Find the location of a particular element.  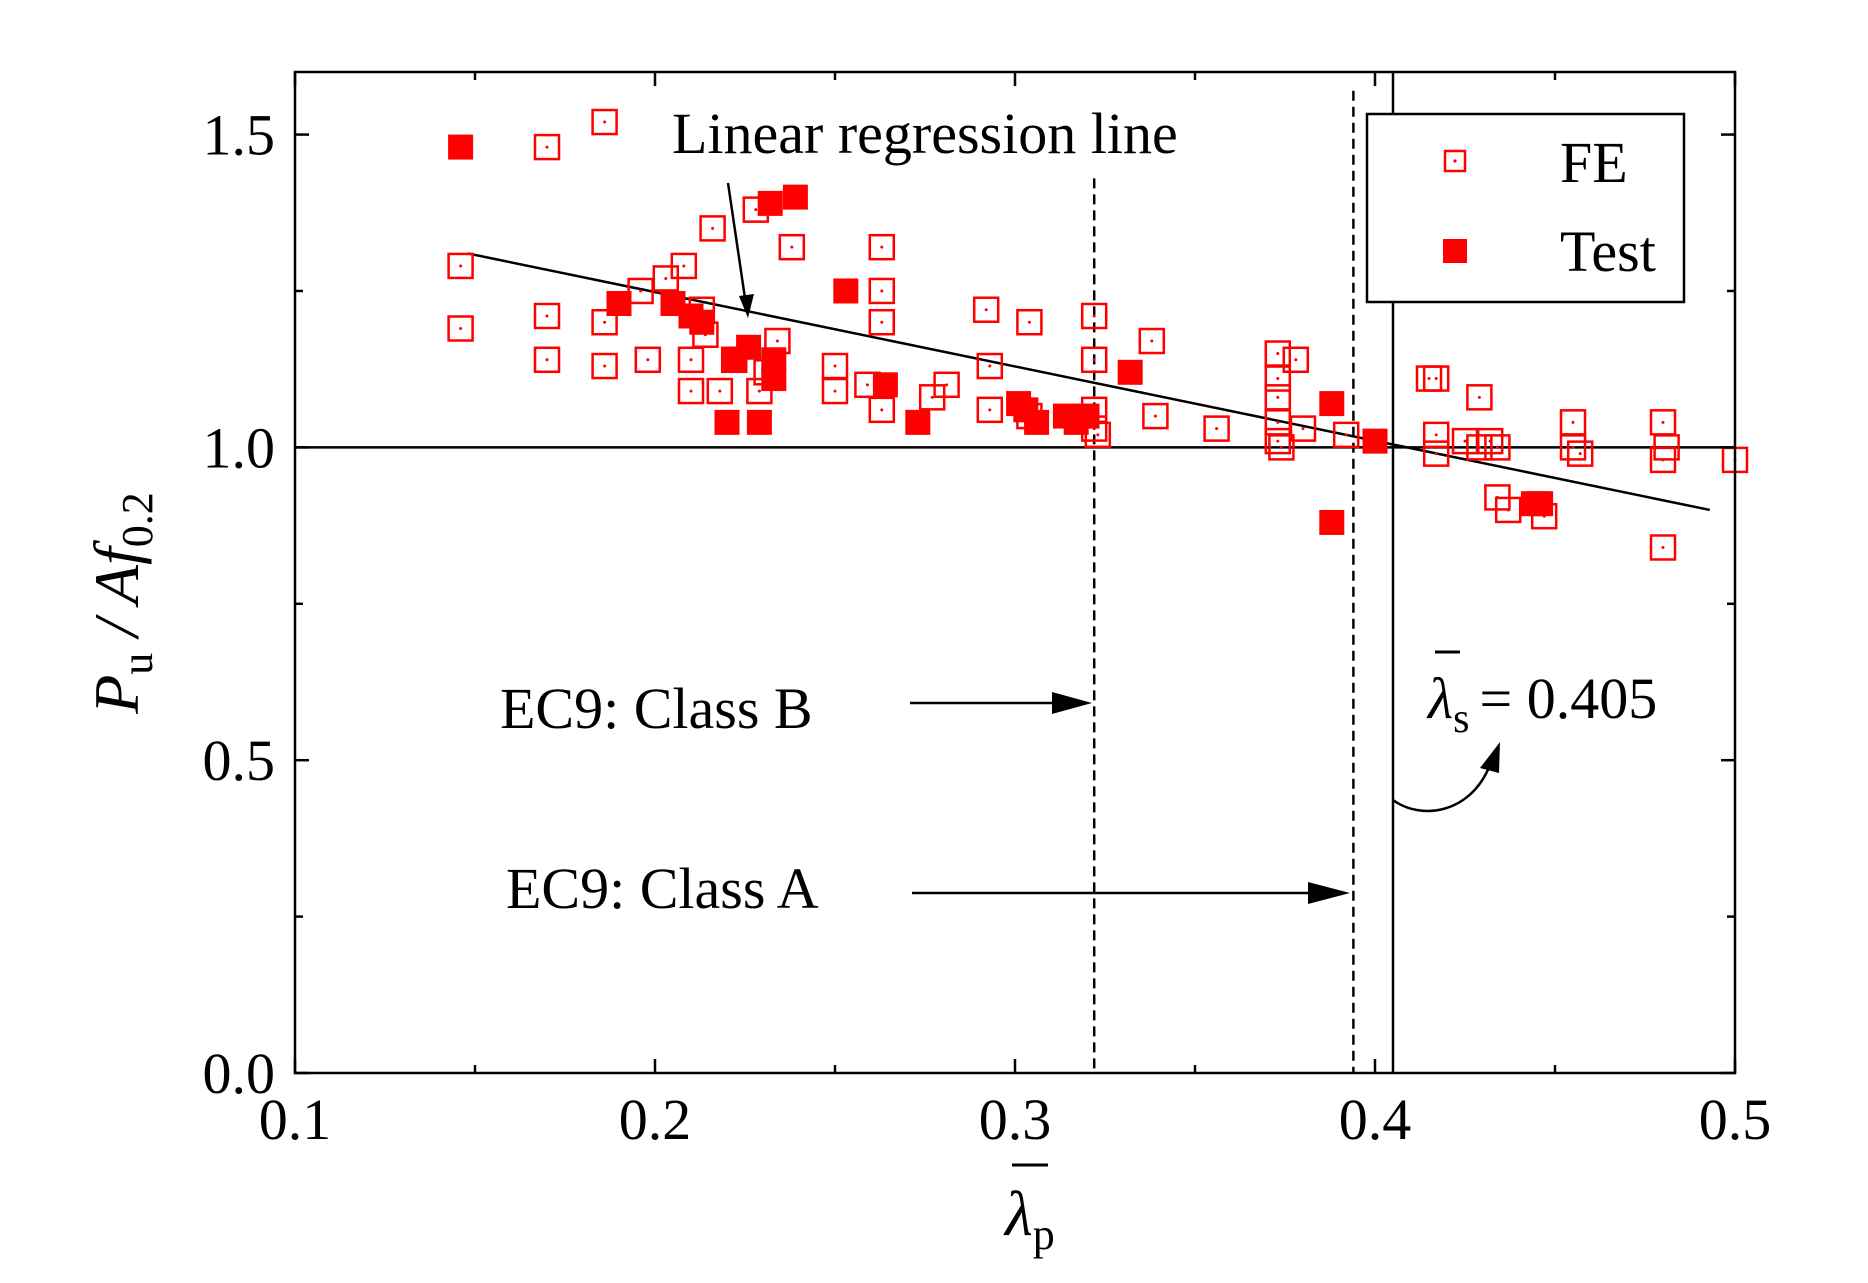

legend: FE Test is located at coordinates (1525, 208).